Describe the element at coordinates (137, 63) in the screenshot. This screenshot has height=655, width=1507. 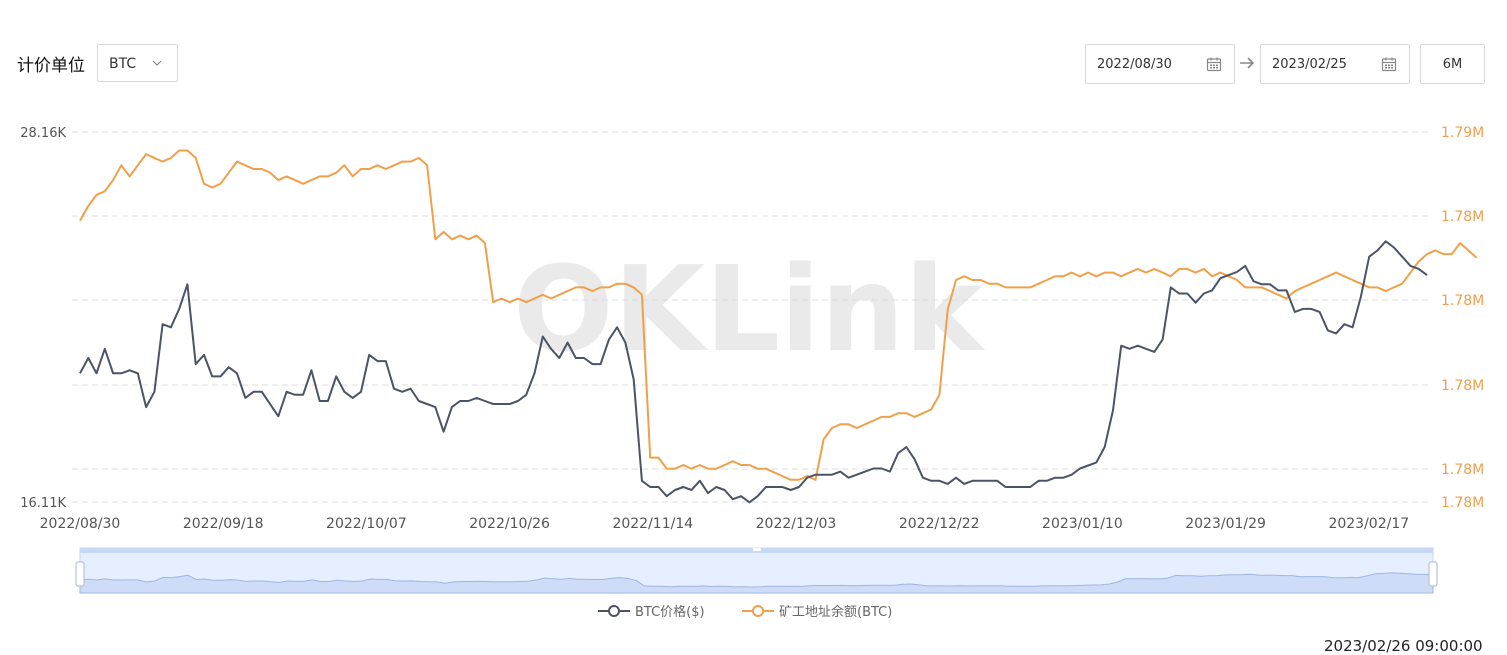
I see `unit-select: BTC` at that location.